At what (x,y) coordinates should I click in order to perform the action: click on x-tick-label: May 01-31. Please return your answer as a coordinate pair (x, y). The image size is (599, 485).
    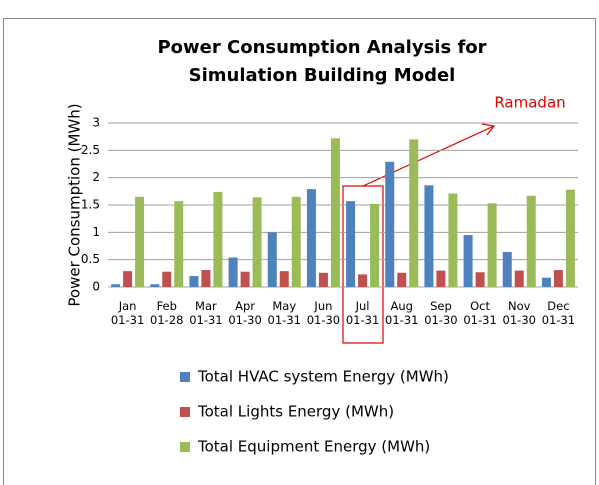
    Looking at the image, I should click on (284, 313).